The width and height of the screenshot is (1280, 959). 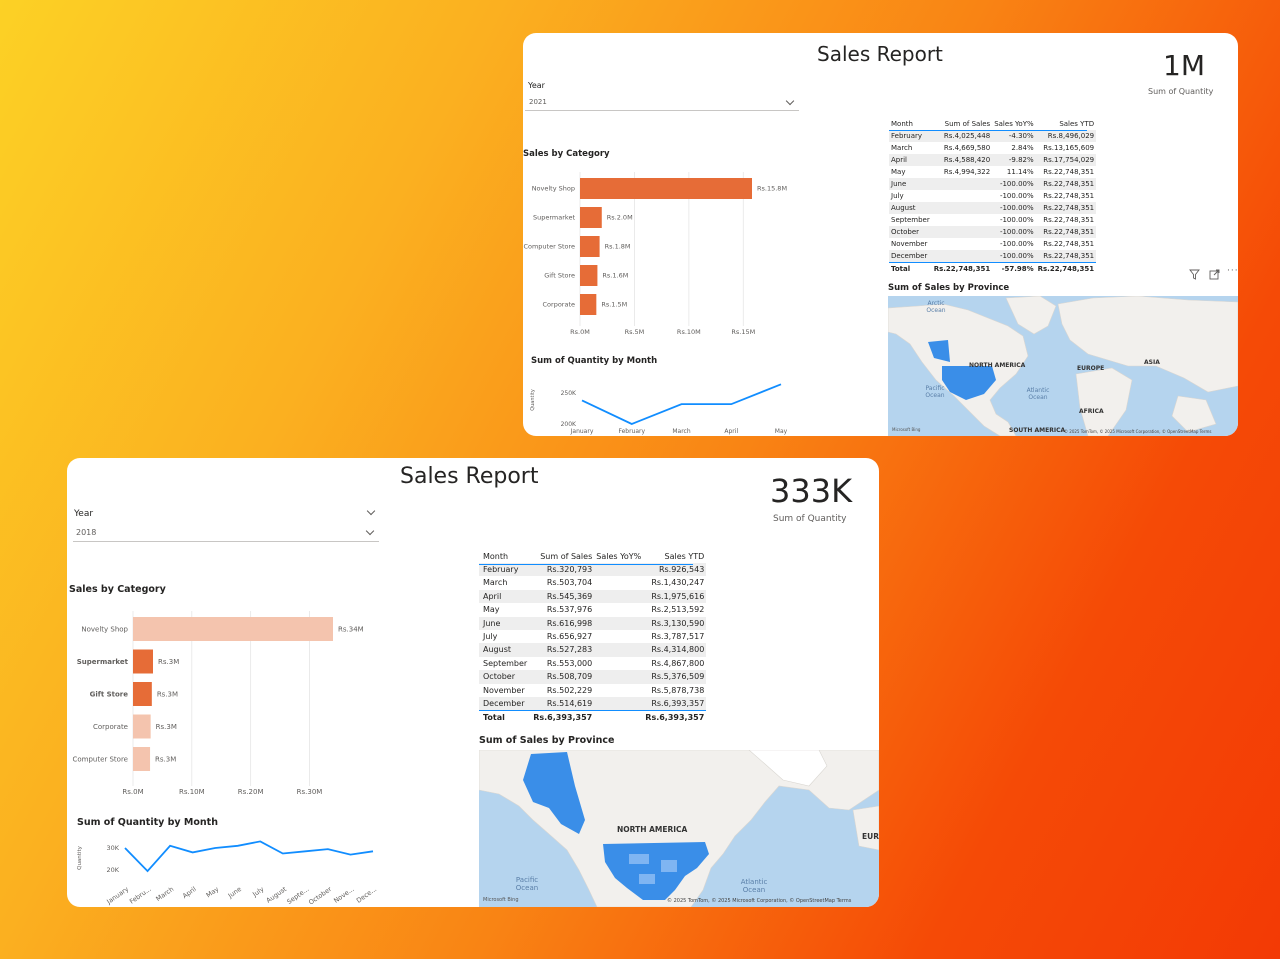 I want to click on table-row: April Rs.545,369 Rs.1,975,616, so click(x=593, y=596).